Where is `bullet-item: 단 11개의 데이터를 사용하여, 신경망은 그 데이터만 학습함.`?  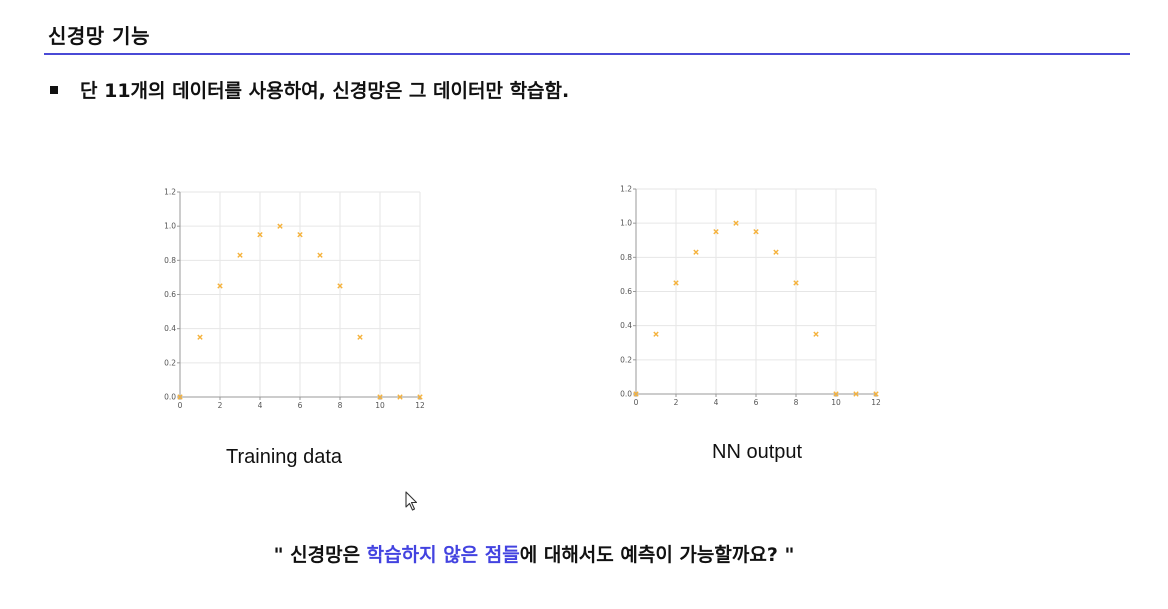 bullet-item: 단 11개의 데이터를 사용하여, 신경망은 그 데이터만 학습함. is located at coordinates (309, 89).